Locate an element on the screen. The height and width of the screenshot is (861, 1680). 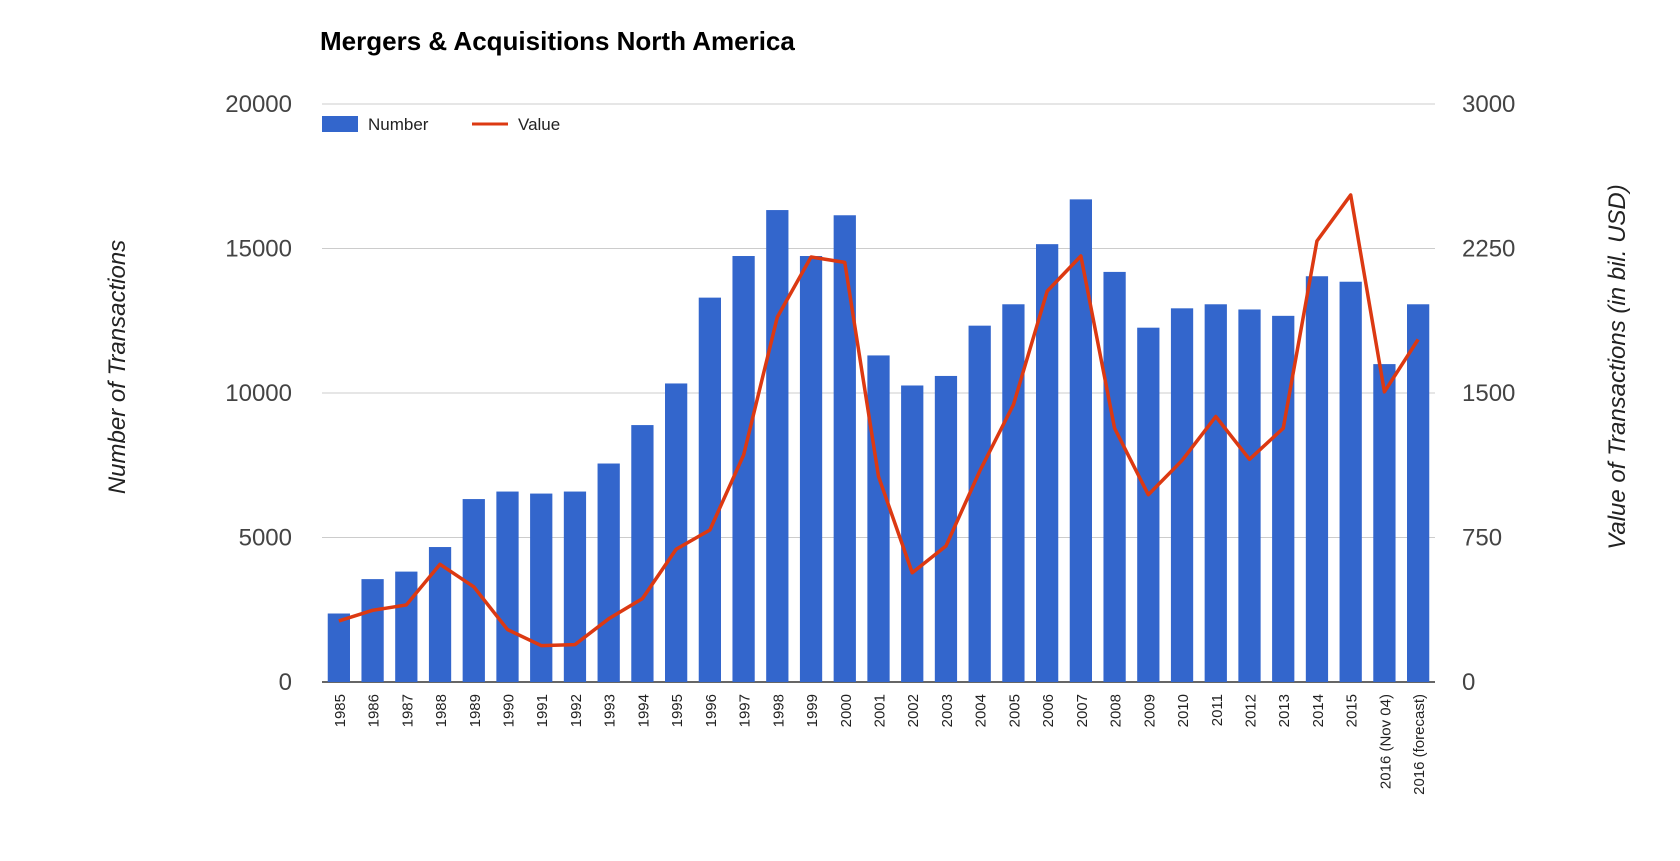
bar-2006 is located at coordinates (1047, 463).